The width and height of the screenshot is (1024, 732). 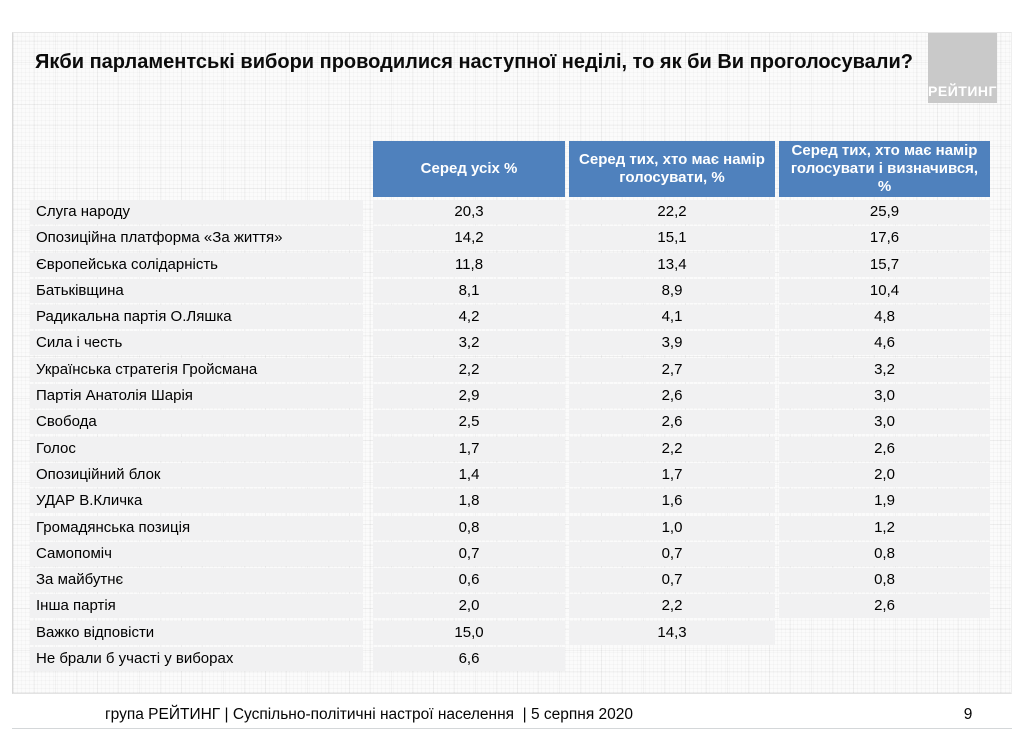 What do you see at coordinates (196, 580) in the screenshot?
I see `party-name-cell: За майбутнє` at bounding box center [196, 580].